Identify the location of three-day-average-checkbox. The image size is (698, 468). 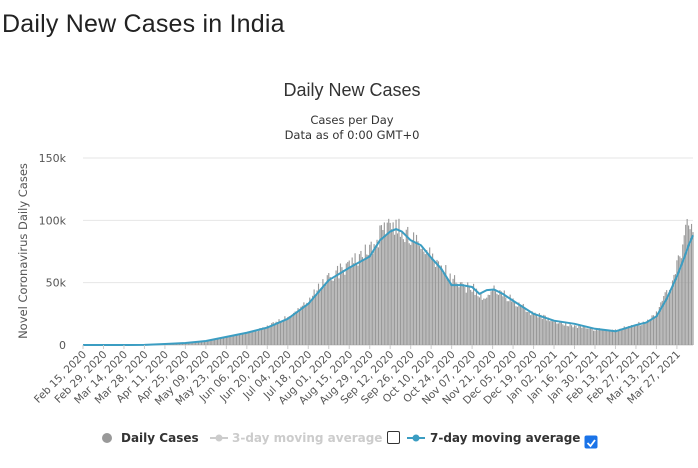
(393, 437).